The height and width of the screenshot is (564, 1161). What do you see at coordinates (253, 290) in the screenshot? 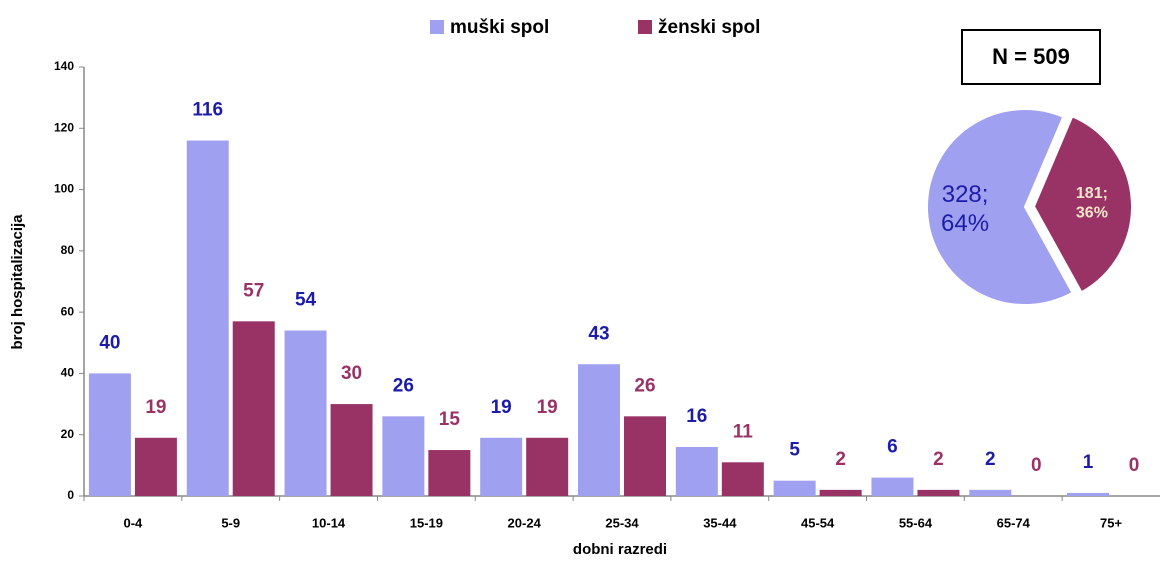
I see `data-label: 57` at bounding box center [253, 290].